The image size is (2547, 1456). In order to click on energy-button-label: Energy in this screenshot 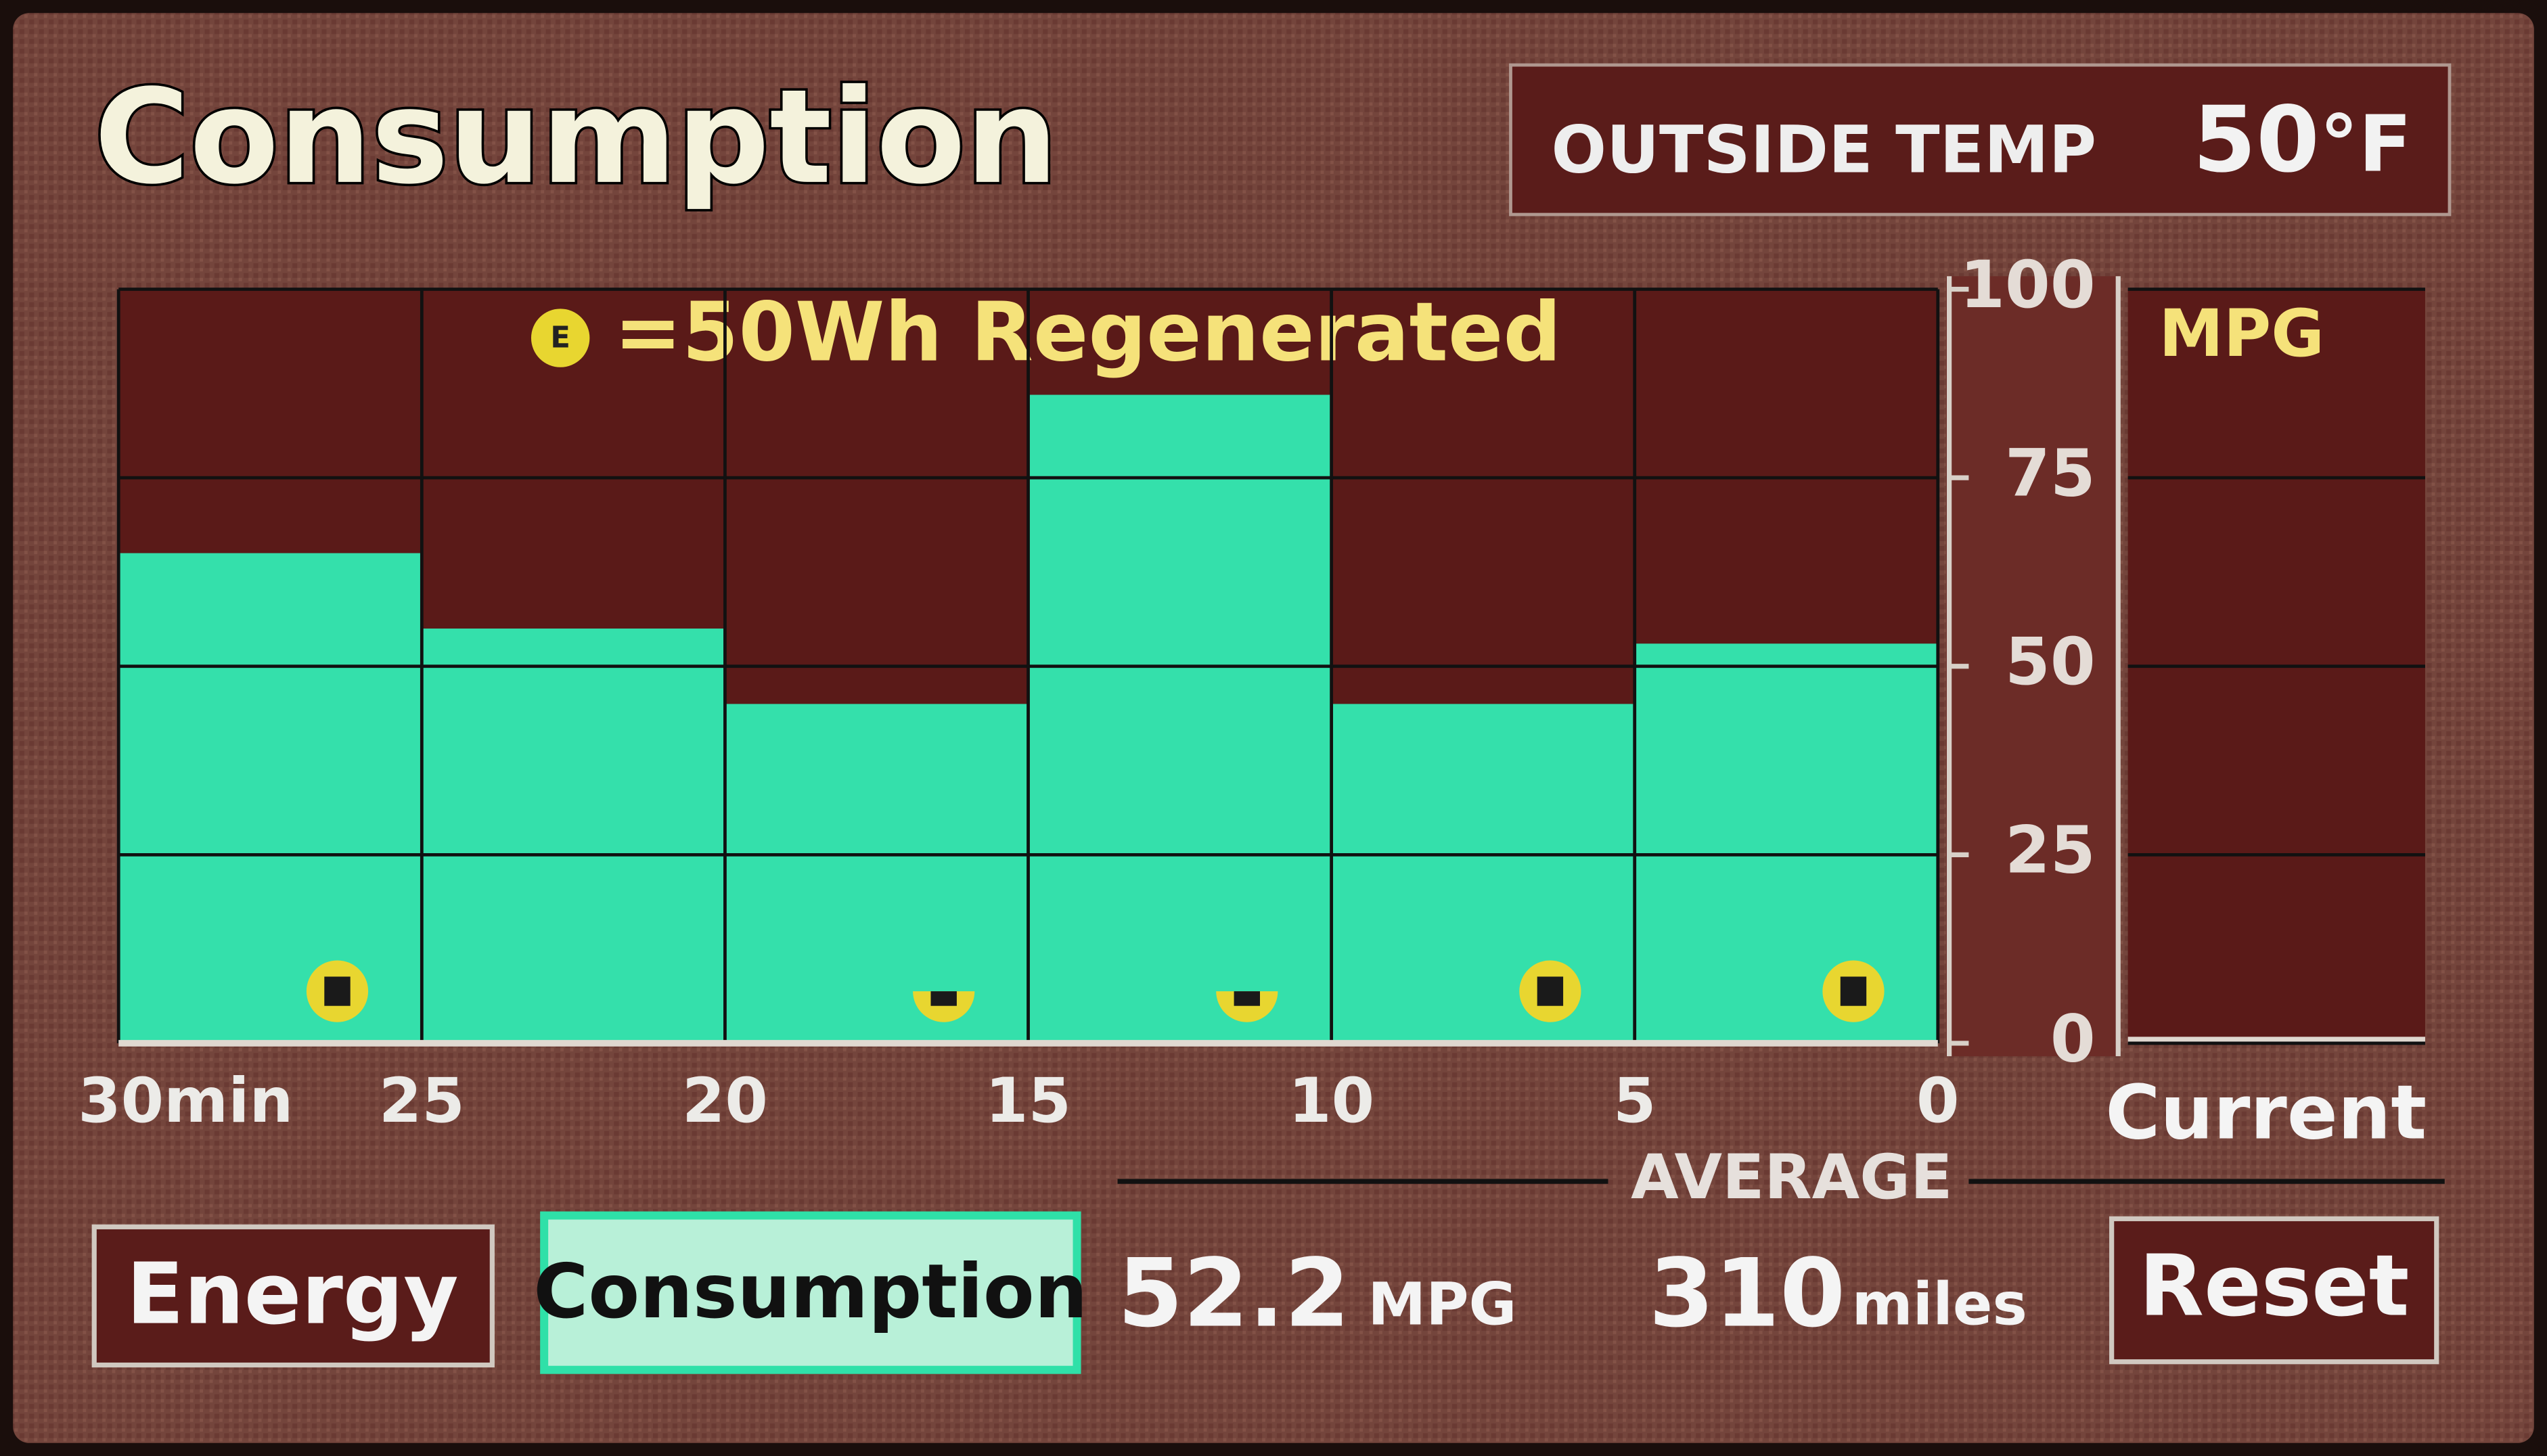, I will do `click(293, 1295)`.